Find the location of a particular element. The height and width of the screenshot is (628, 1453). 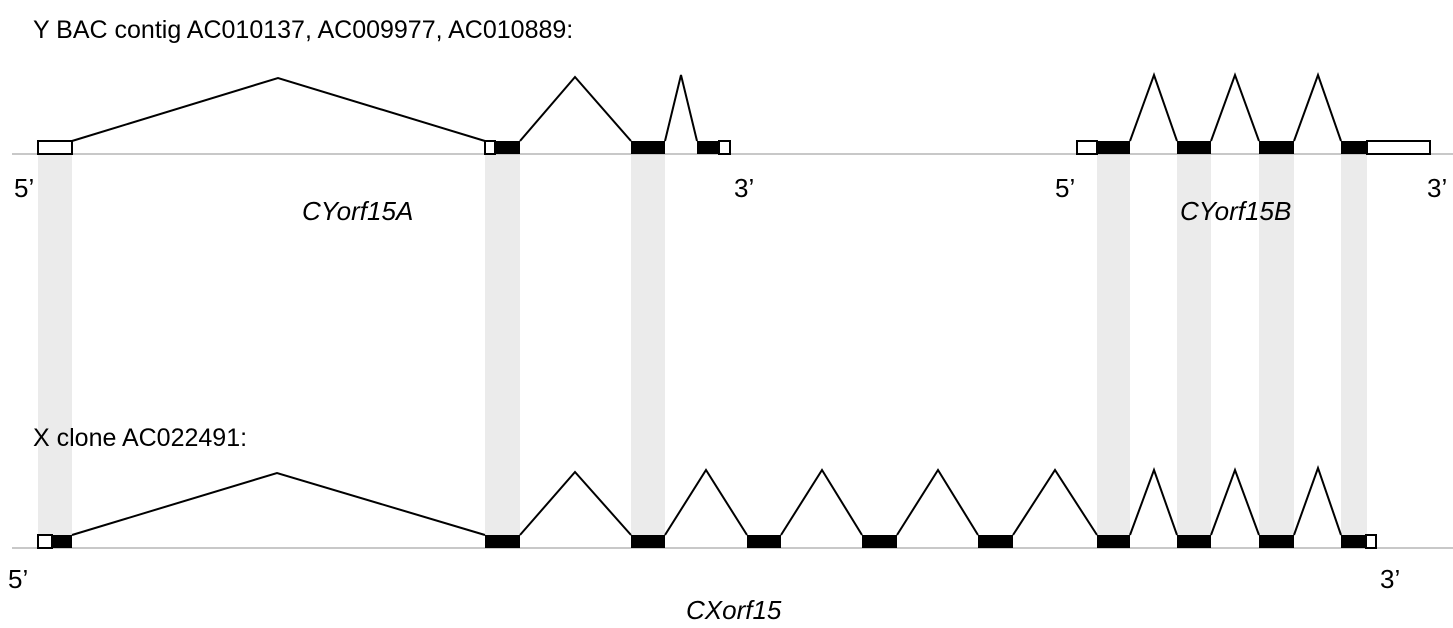

cyorf15b-gene-name: CYorf15B is located at coordinates (1235, 211).